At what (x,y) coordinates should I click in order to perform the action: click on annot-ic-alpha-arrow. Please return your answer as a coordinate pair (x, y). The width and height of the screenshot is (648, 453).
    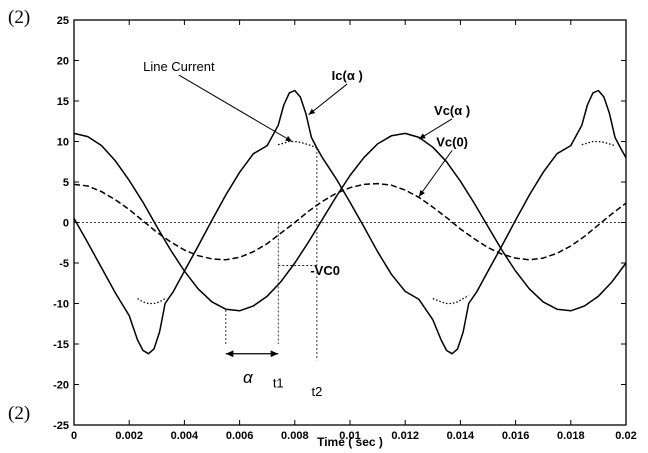
    Looking at the image, I should click on (328, 99).